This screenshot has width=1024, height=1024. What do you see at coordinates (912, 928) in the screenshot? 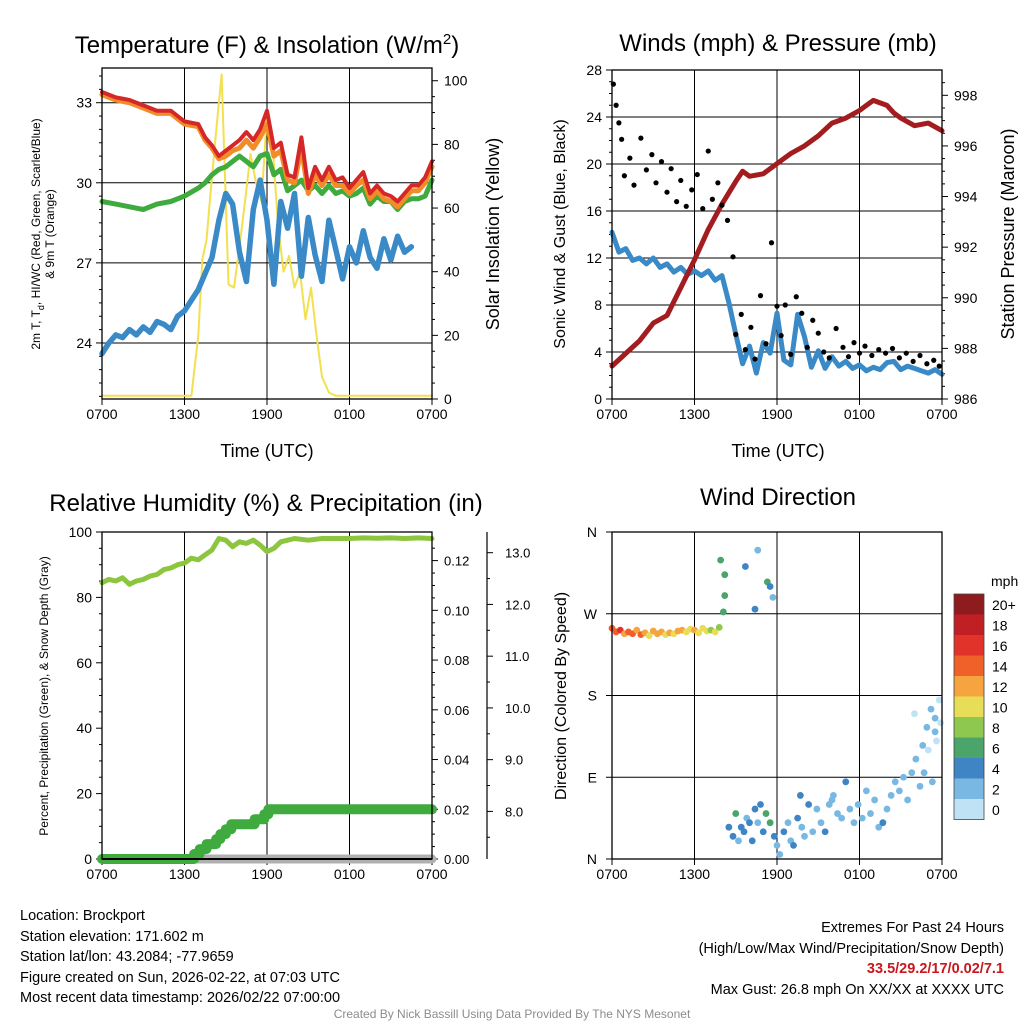
I see `extremes-heading: Extremes For Past 24 Hours` at bounding box center [912, 928].